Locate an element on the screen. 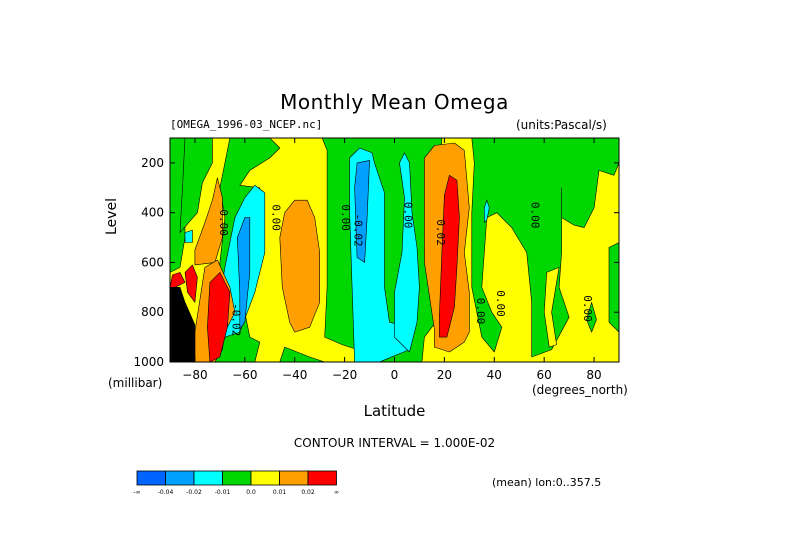 The height and width of the screenshot is (558, 789). x-tick-label: 0 is located at coordinates (395, 375).